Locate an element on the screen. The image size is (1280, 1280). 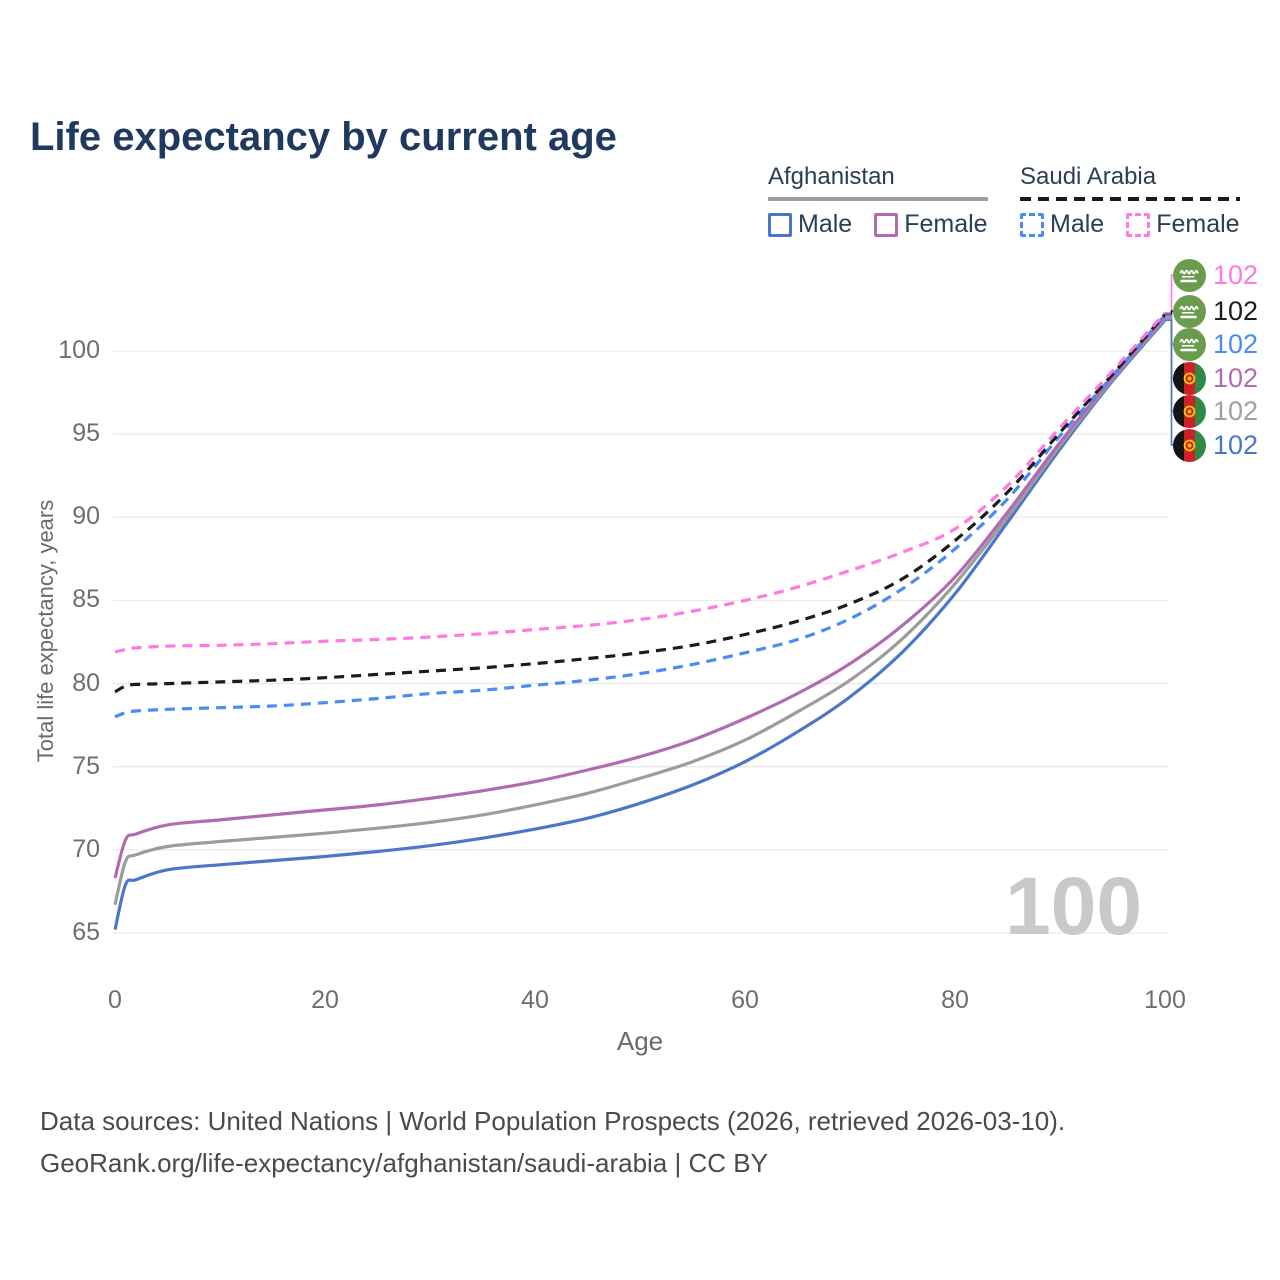
x-tick-label-100: 100 is located at coordinates (1165, 1000).